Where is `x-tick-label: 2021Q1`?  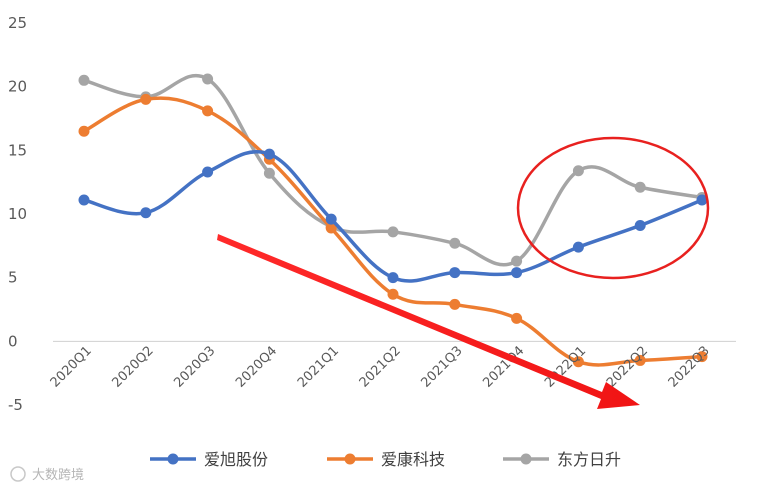 x-tick-label: 2021Q1 is located at coordinates (318, 367).